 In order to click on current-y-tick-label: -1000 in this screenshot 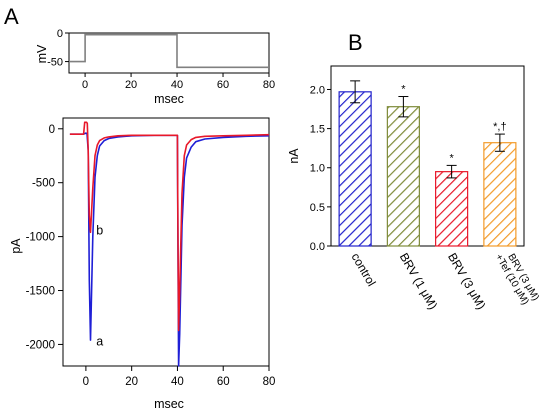, I will do `click(40, 238)`.